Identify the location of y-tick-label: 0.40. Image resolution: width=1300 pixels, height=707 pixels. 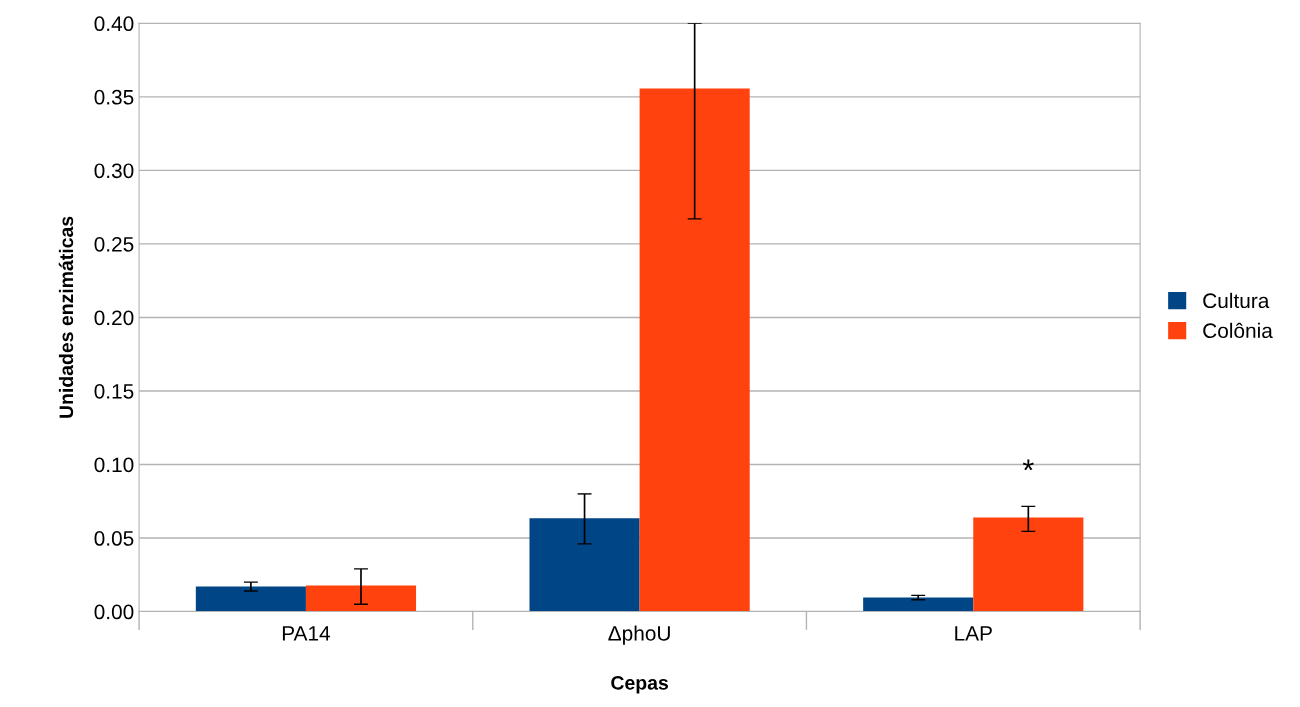
(114, 24).